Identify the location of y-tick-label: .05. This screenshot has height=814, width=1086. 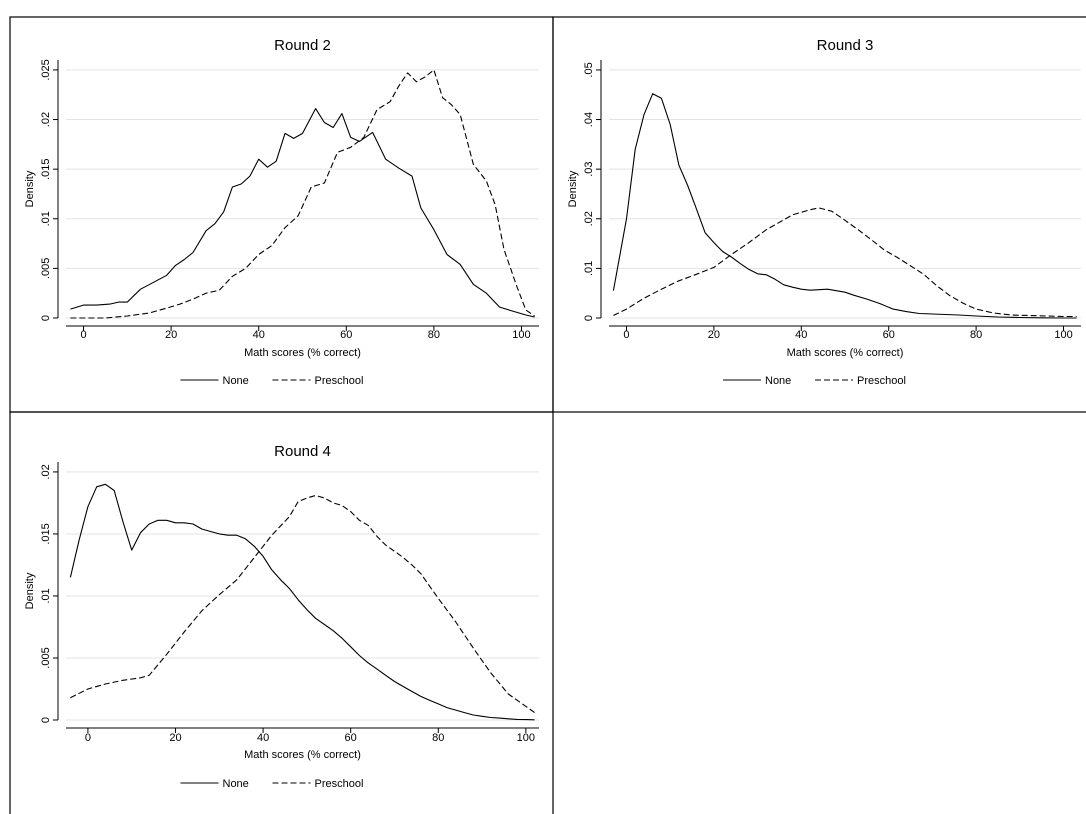
(589, 69).